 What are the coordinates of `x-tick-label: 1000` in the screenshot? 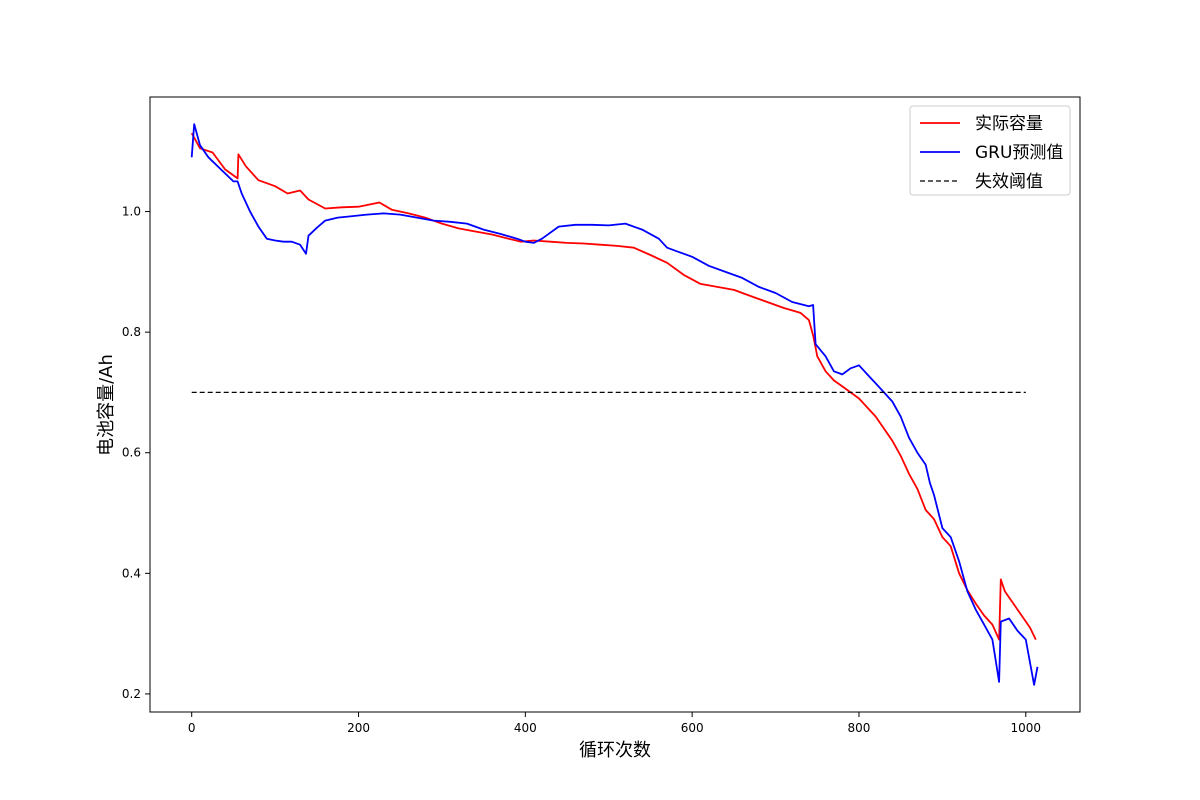 It's located at (1026, 728).